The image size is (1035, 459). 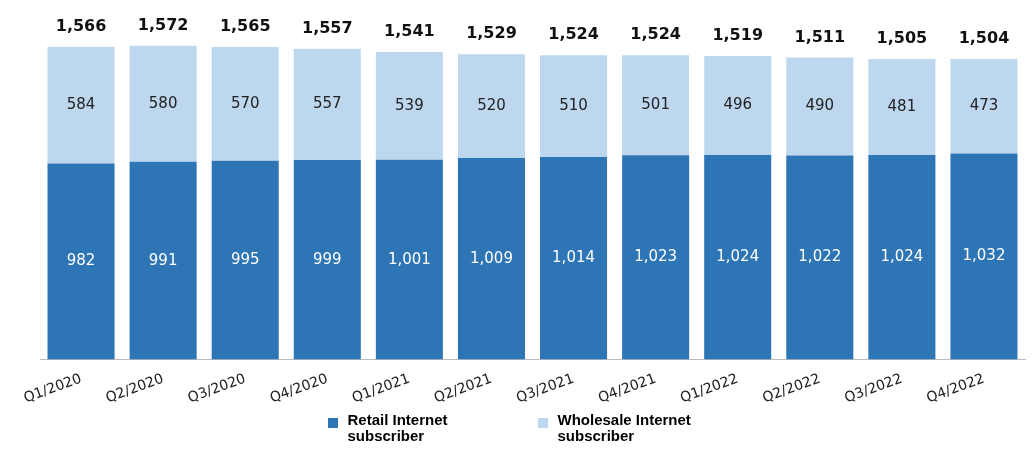 I want to click on data-label: 473, so click(x=984, y=105).